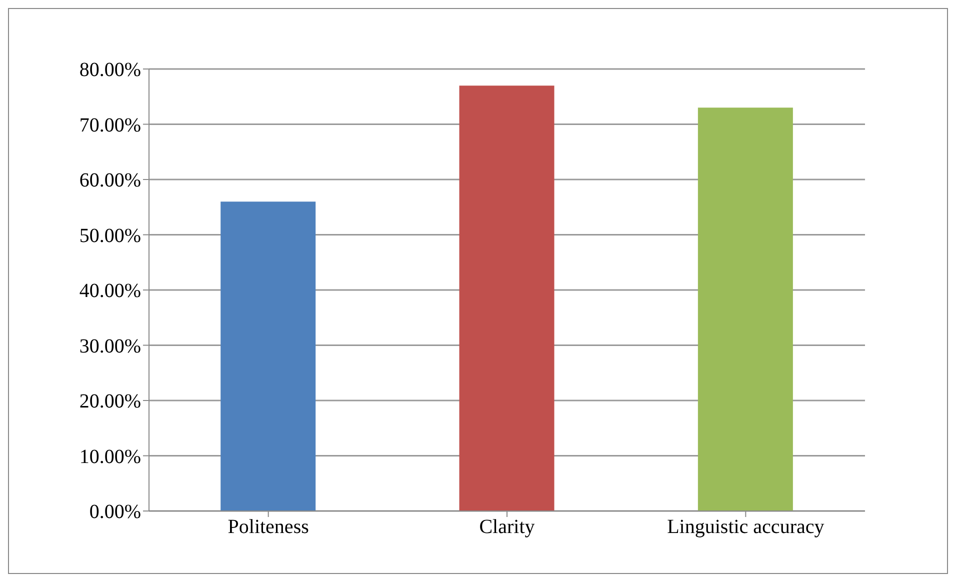 The image size is (958, 582). Describe the element at coordinates (115, 512) in the screenshot. I see `y-tick-label: 0.00%` at that location.